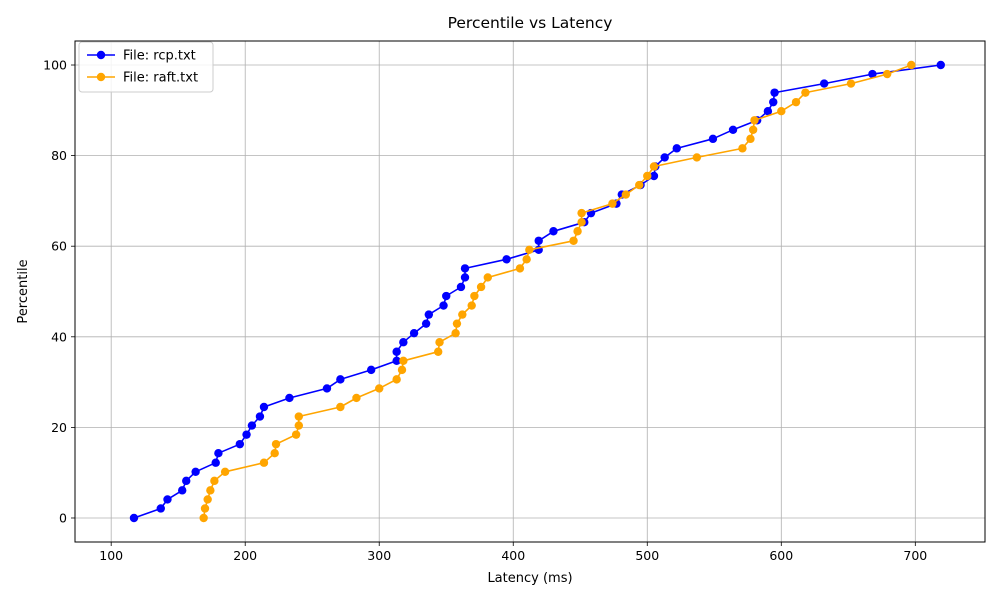 This screenshot has width=1000, height=600. Describe the element at coordinates (379, 555) in the screenshot. I see `x-tick-label: 300` at that location.